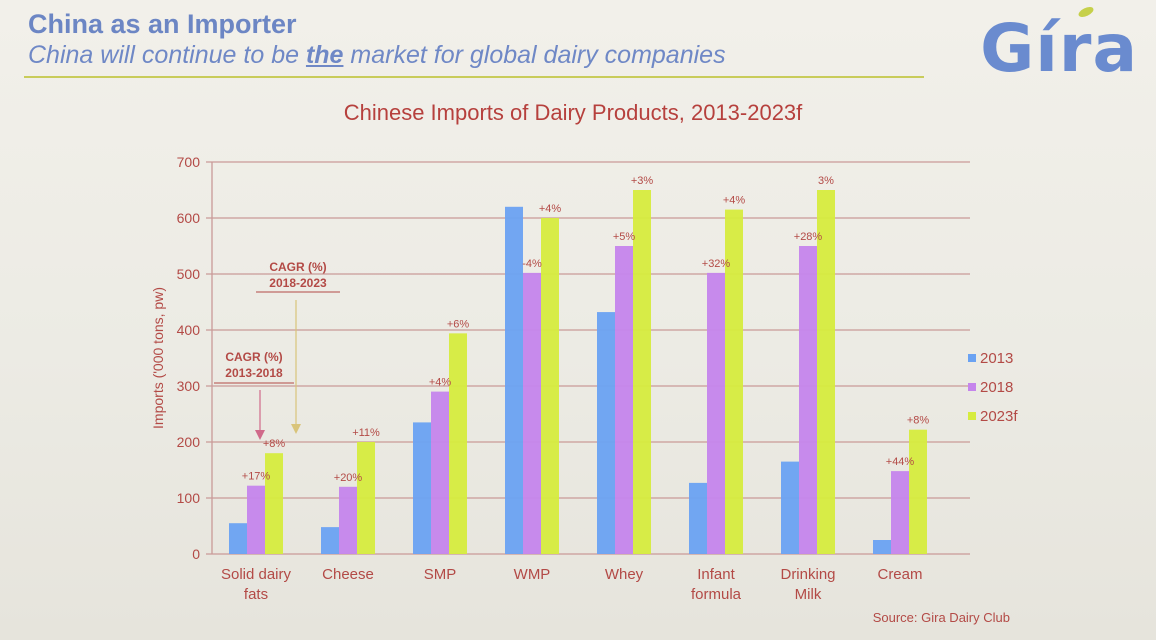 Image resolution: width=1156 pixels, height=640 pixels. Describe the element at coordinates (972, 416) in the screenshot. I see `legend-swatch-2023f` at that location.